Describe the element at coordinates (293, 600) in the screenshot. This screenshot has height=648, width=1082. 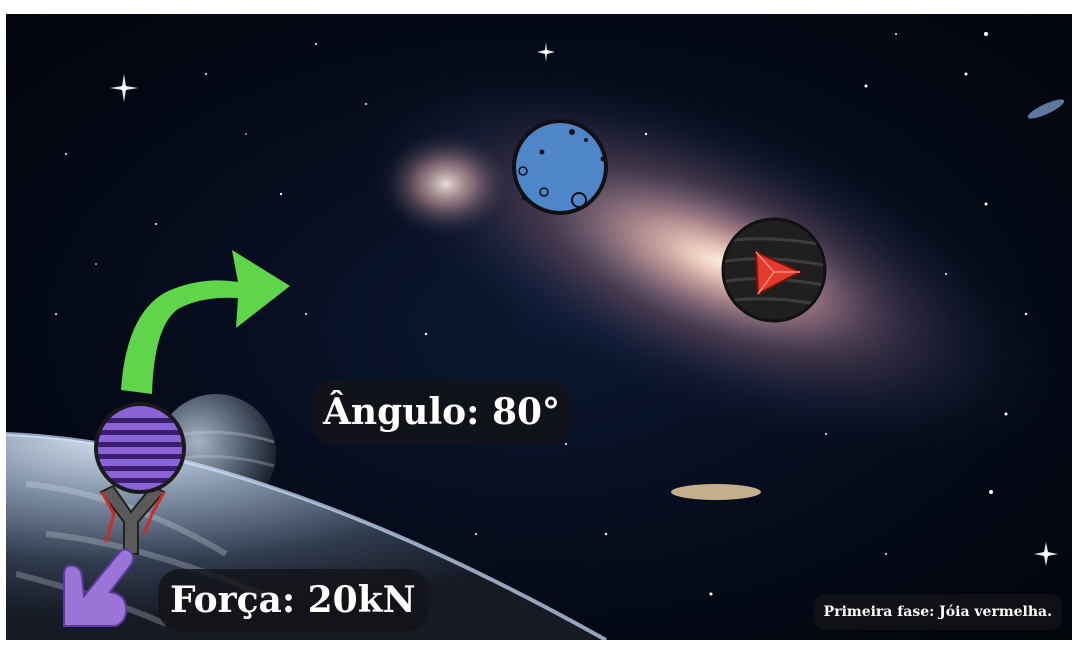
I see `force-readout: Força: 20kN` at that location.